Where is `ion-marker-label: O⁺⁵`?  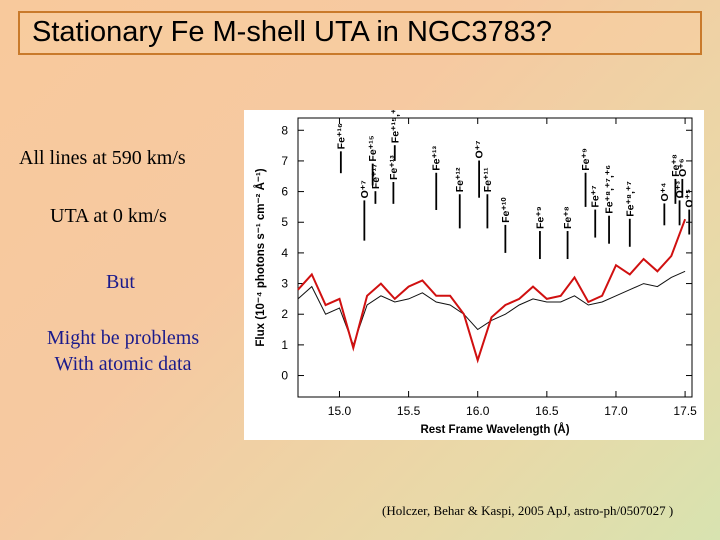 ion-marker-label: O⁺⁵ is located at coordinates (690, 198).